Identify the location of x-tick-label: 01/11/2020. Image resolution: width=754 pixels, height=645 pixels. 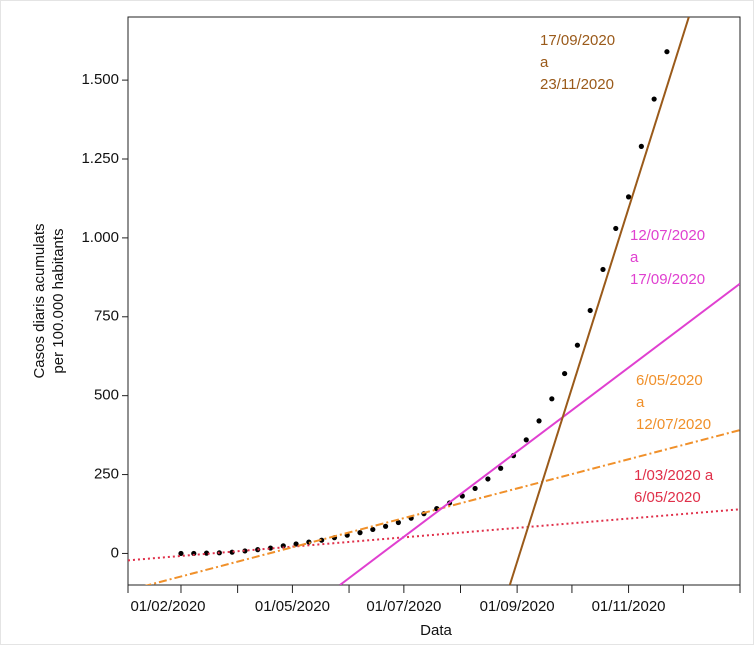
(629, 606).